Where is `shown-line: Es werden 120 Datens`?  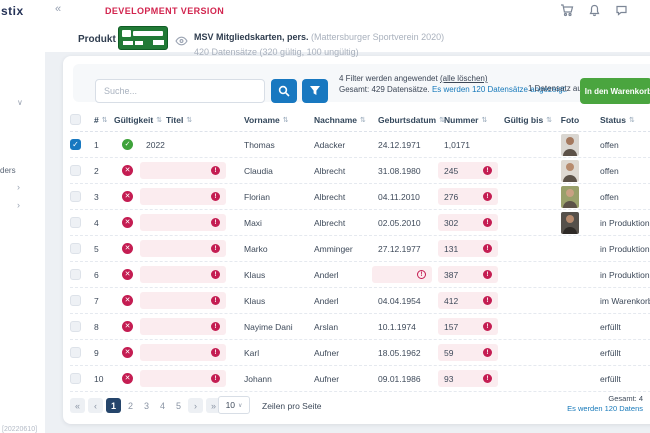 shown-line: Es werden 120 Datens is located at coordinates (605, 408).